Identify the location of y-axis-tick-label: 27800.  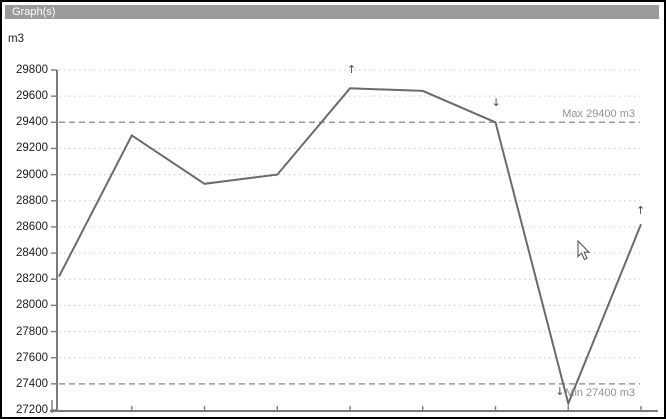
(32, 331).